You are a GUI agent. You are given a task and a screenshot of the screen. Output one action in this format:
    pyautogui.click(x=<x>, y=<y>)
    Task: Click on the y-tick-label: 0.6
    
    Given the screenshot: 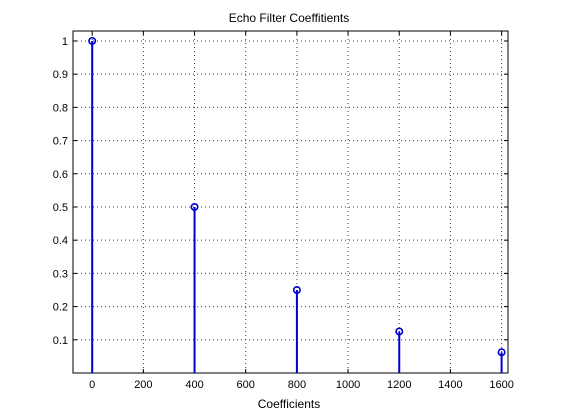 What is the action you would take?
    pyautogui.click(x=60, y=175)
    